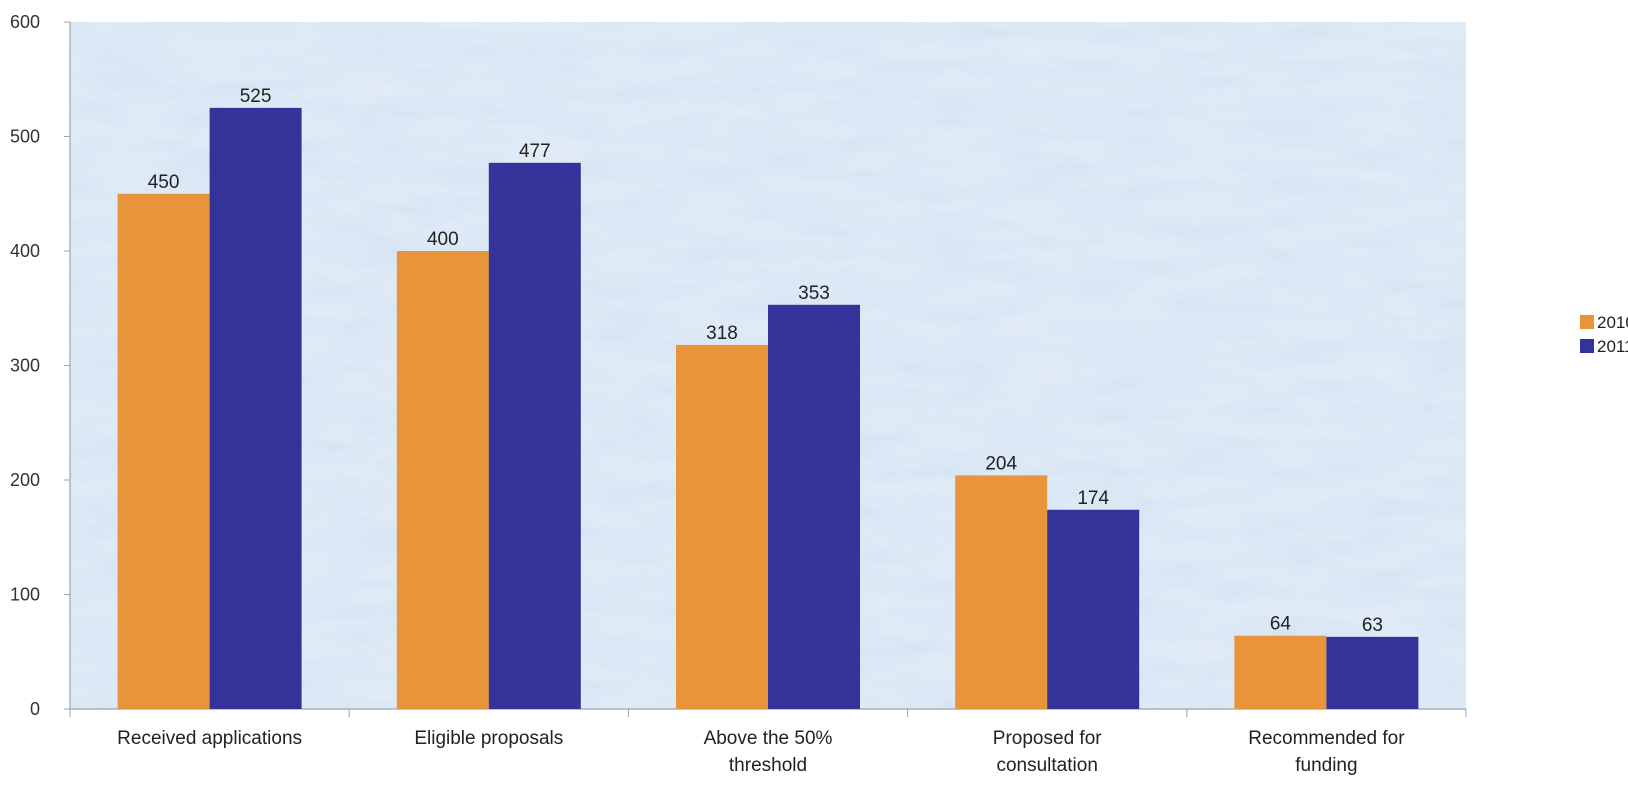 This screenshot has height=807, width=1628. Describe the element at coordinates (1046, 765) in the screenshot. I see `x-category-label-line: consultation` at that location.